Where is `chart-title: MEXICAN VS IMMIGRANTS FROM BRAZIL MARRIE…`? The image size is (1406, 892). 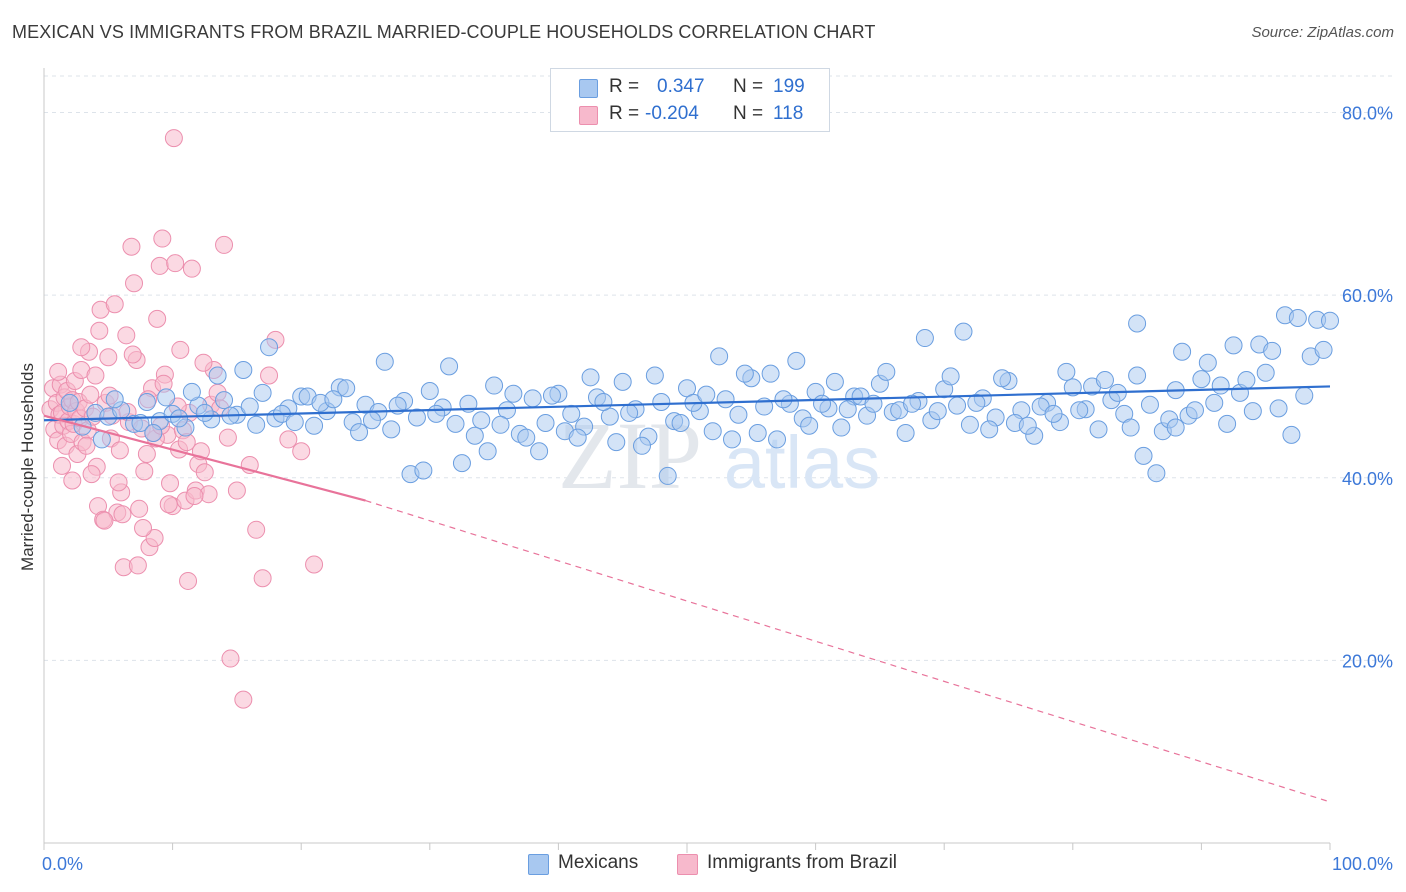 chart-title: MEXICAN VS IMMIGRANTS FROM BRAZIL MARRIE… is located at coordinates (444, 32).